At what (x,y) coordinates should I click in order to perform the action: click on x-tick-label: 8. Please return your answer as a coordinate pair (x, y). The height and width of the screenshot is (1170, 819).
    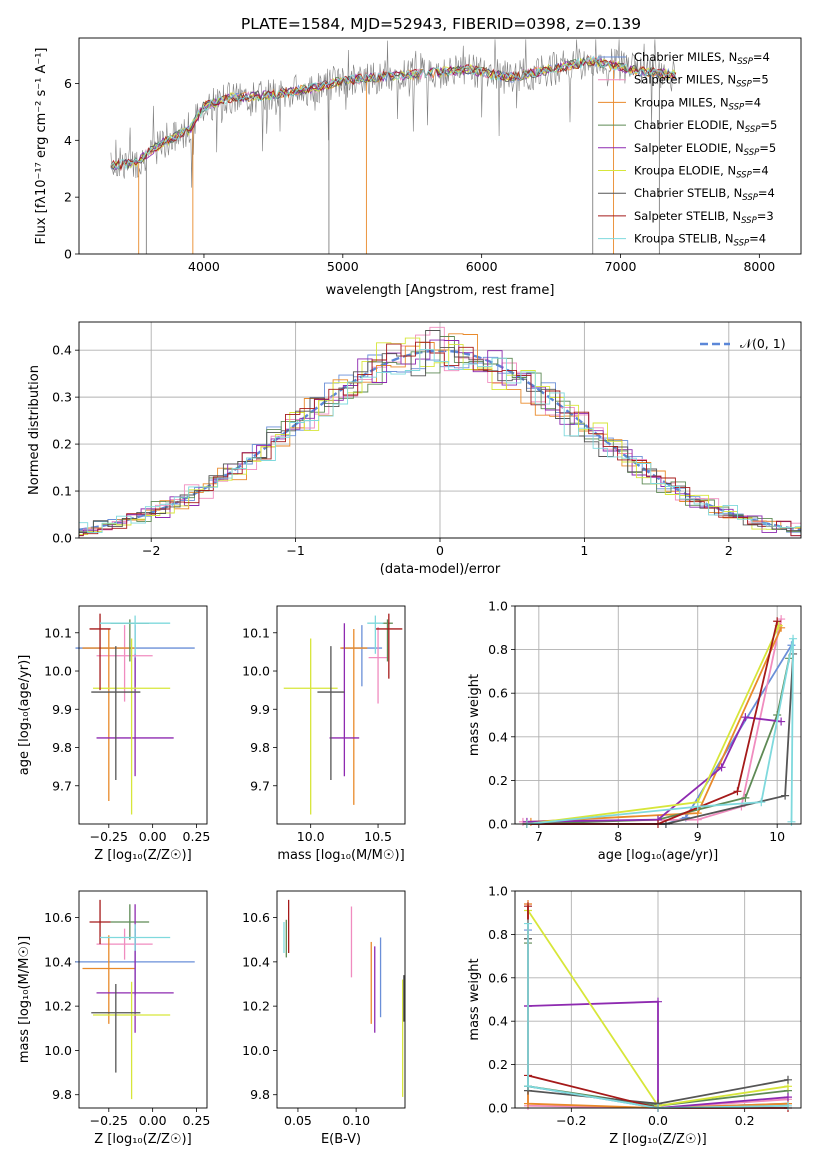
    Looking at the image, I should click on (618, 836).